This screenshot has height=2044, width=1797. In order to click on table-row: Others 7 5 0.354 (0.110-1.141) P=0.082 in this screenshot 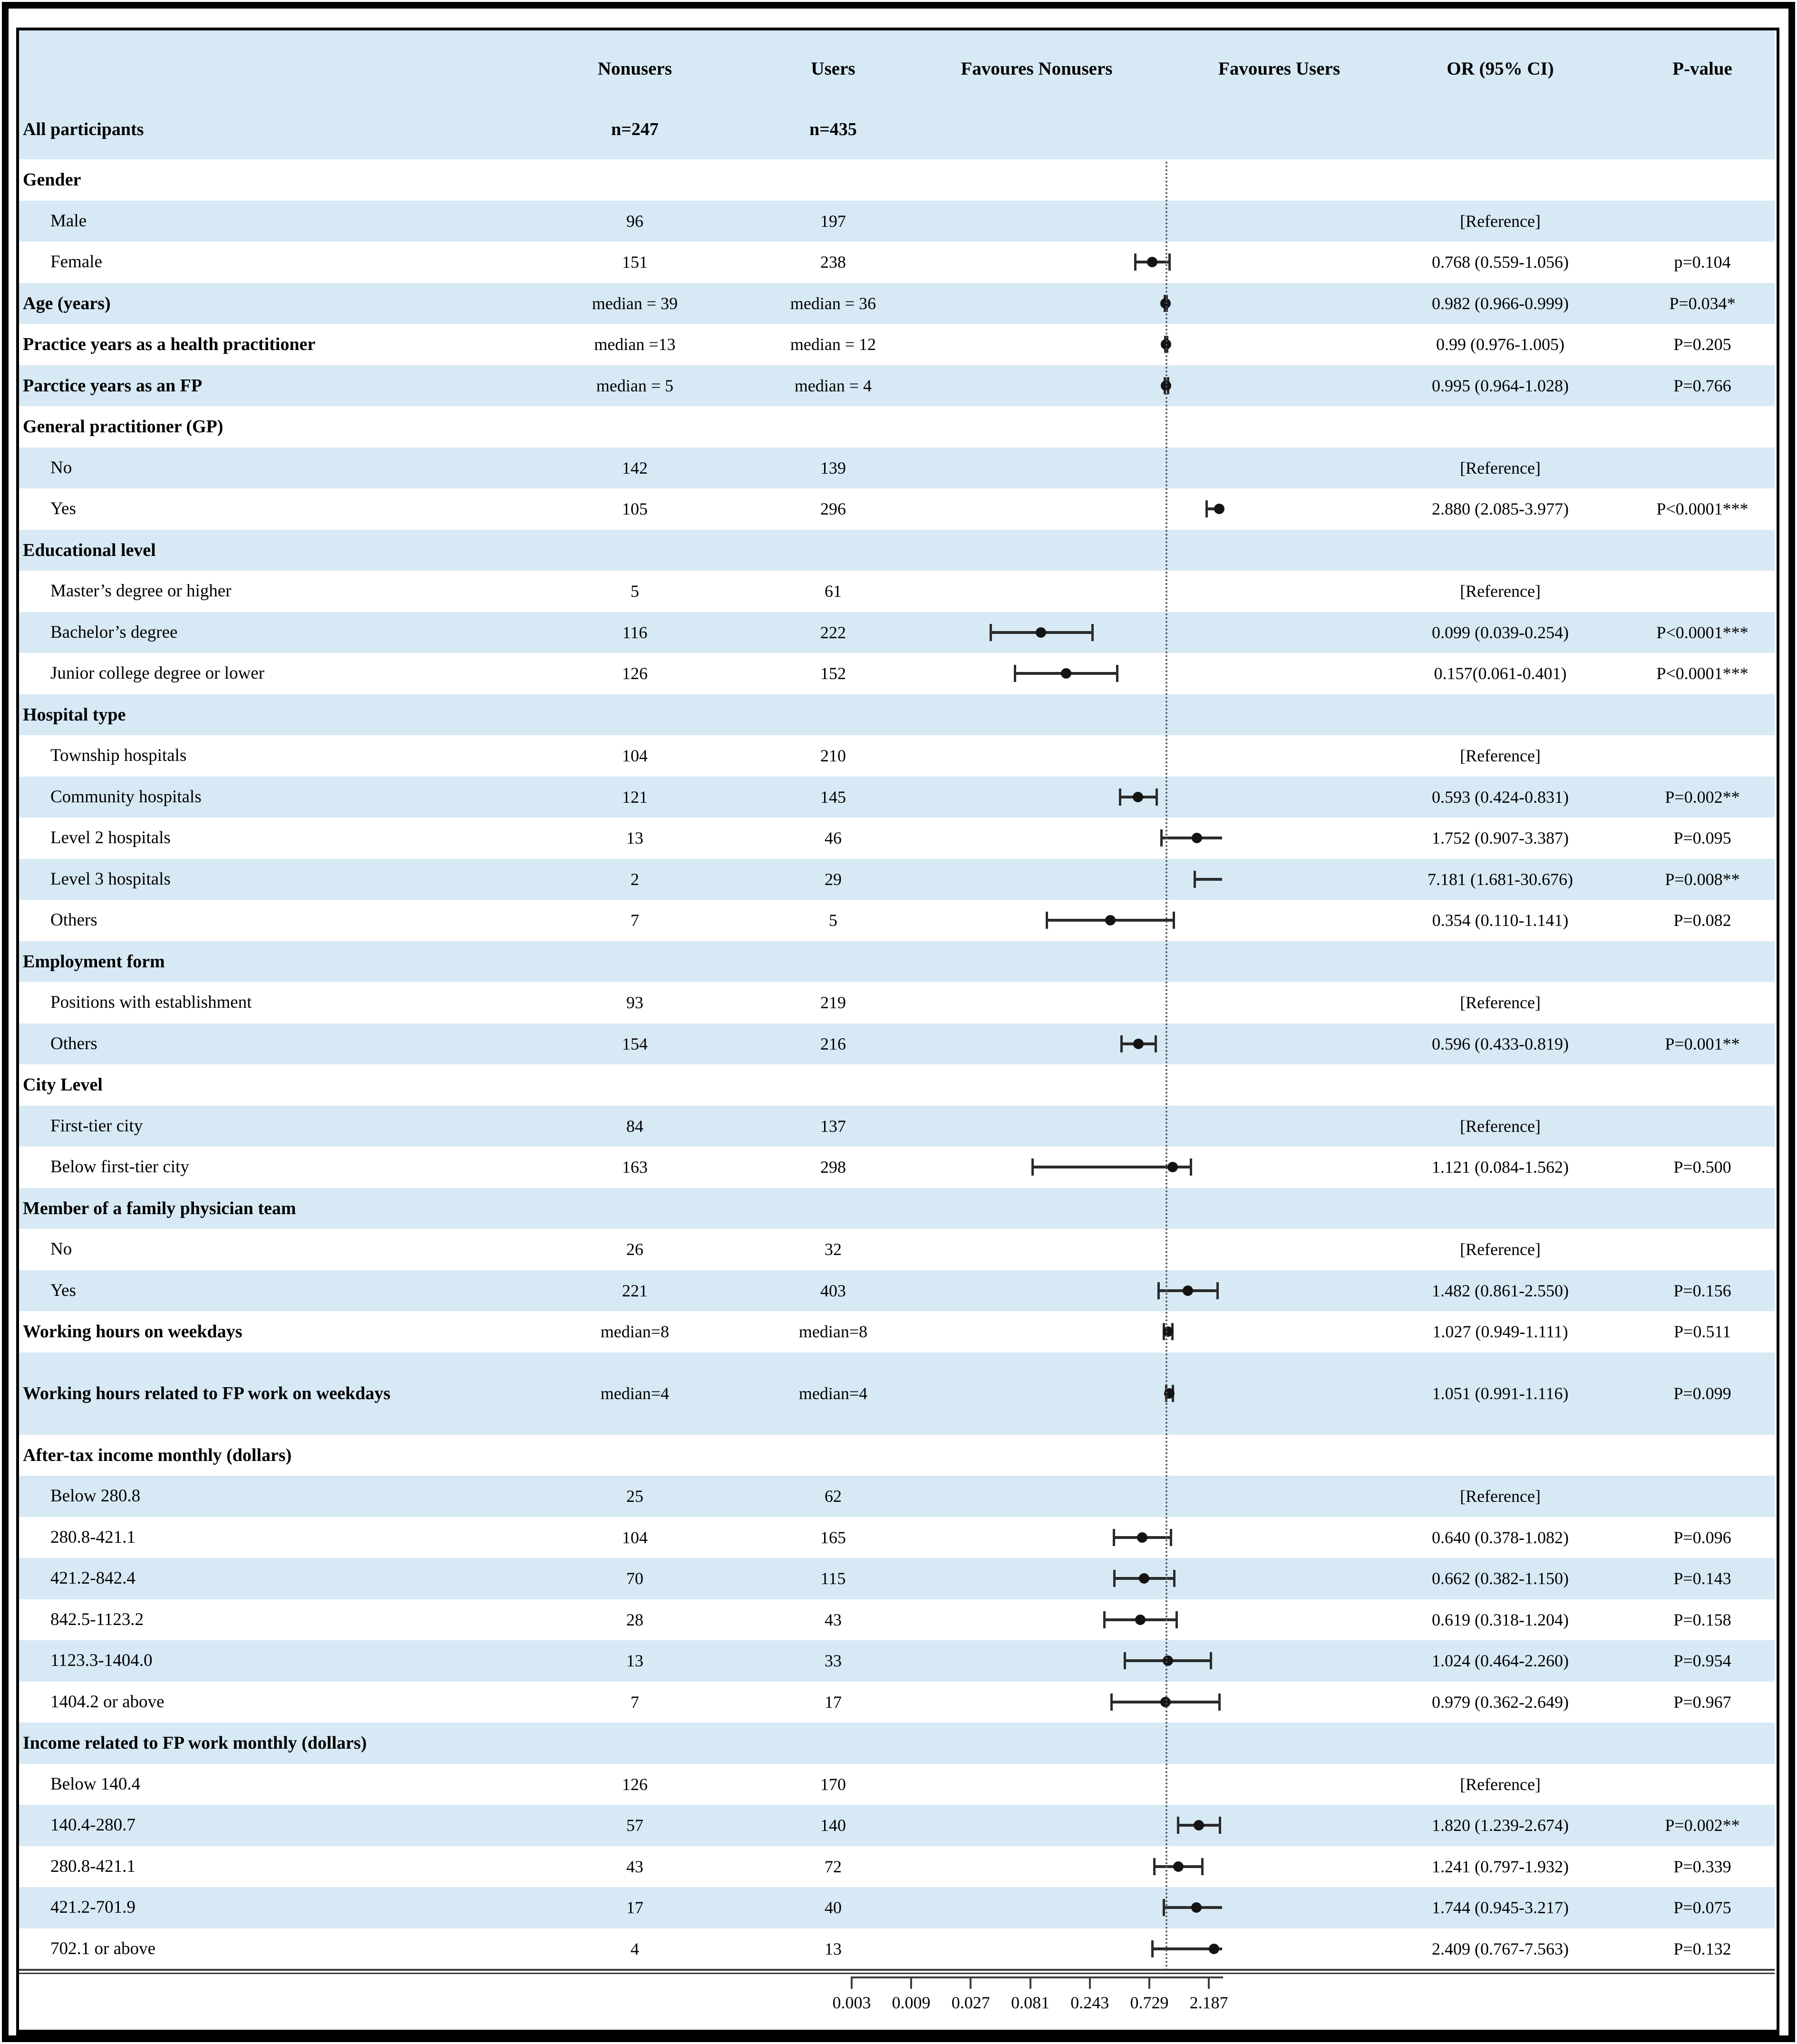, I will do `click(897, 920)`.